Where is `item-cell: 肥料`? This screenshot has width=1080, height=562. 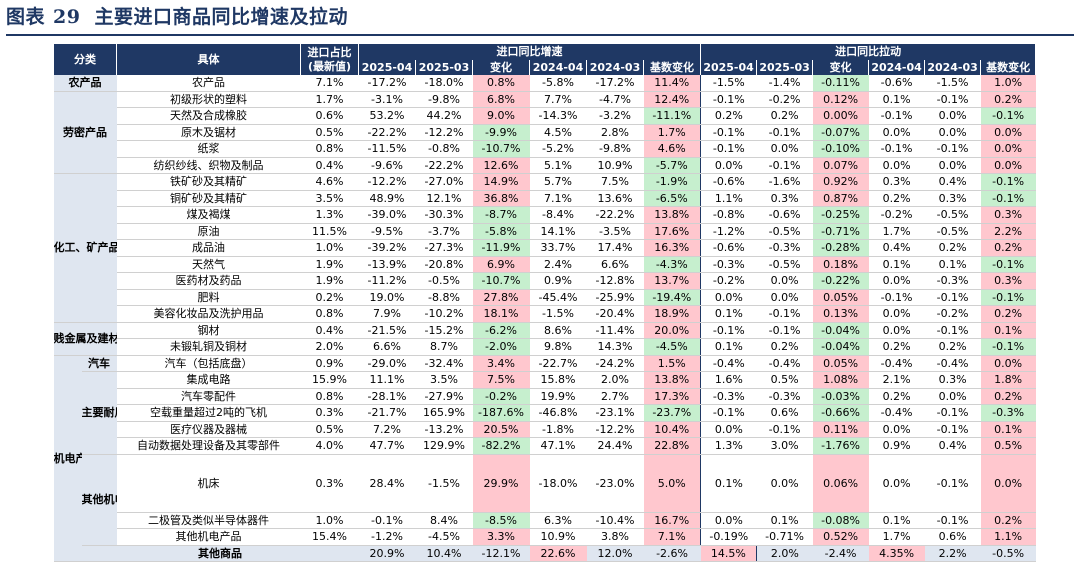
item-cell: 肥料 is located at coordinates (208, 297).